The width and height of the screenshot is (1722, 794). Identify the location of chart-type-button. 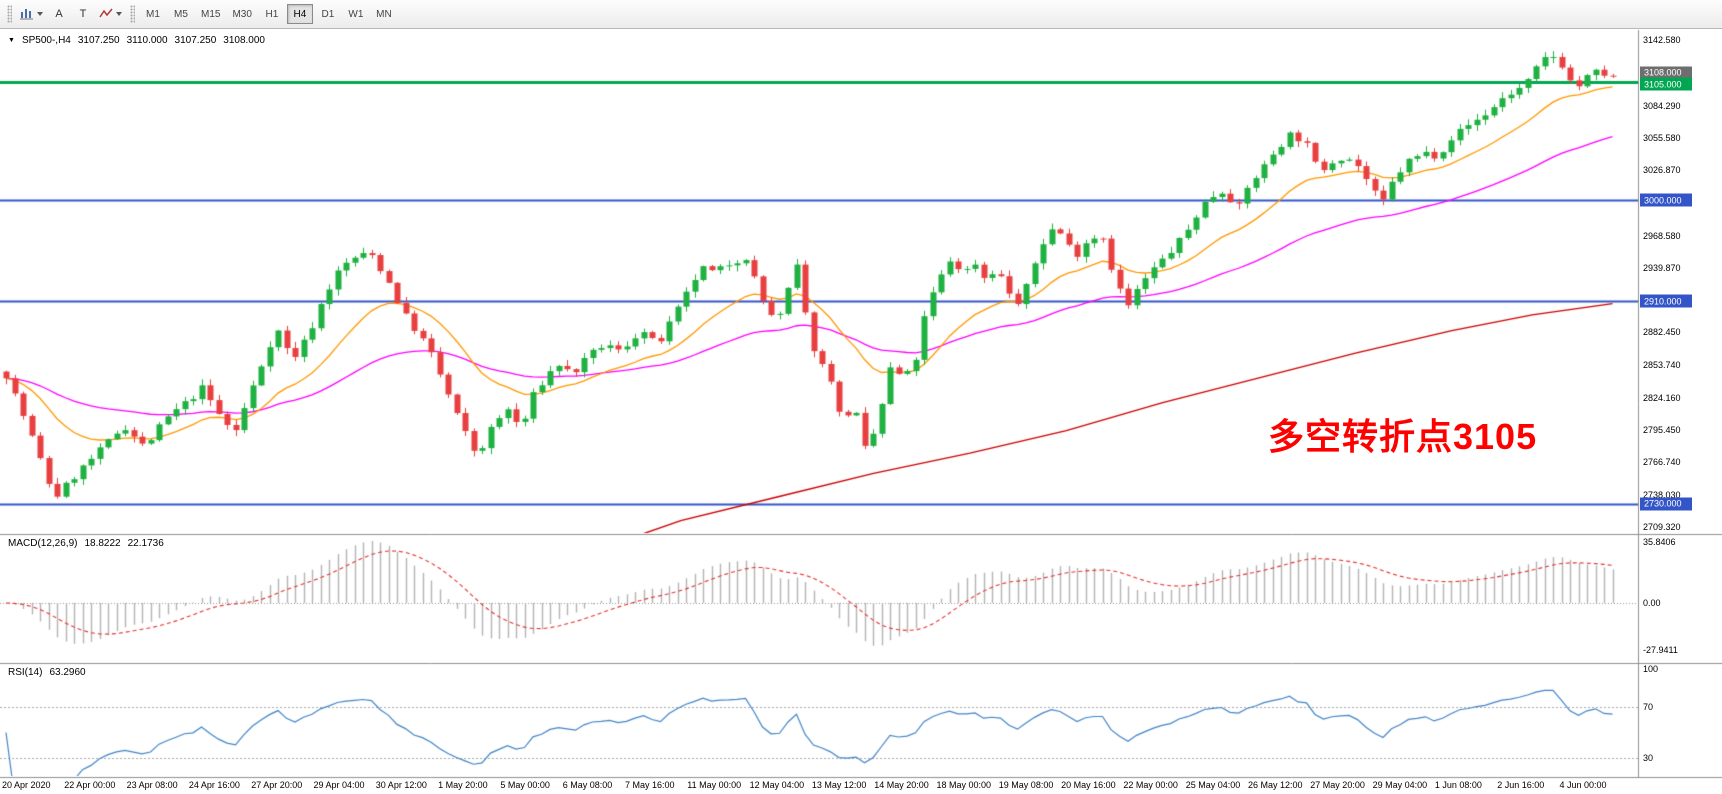
(31, 14).